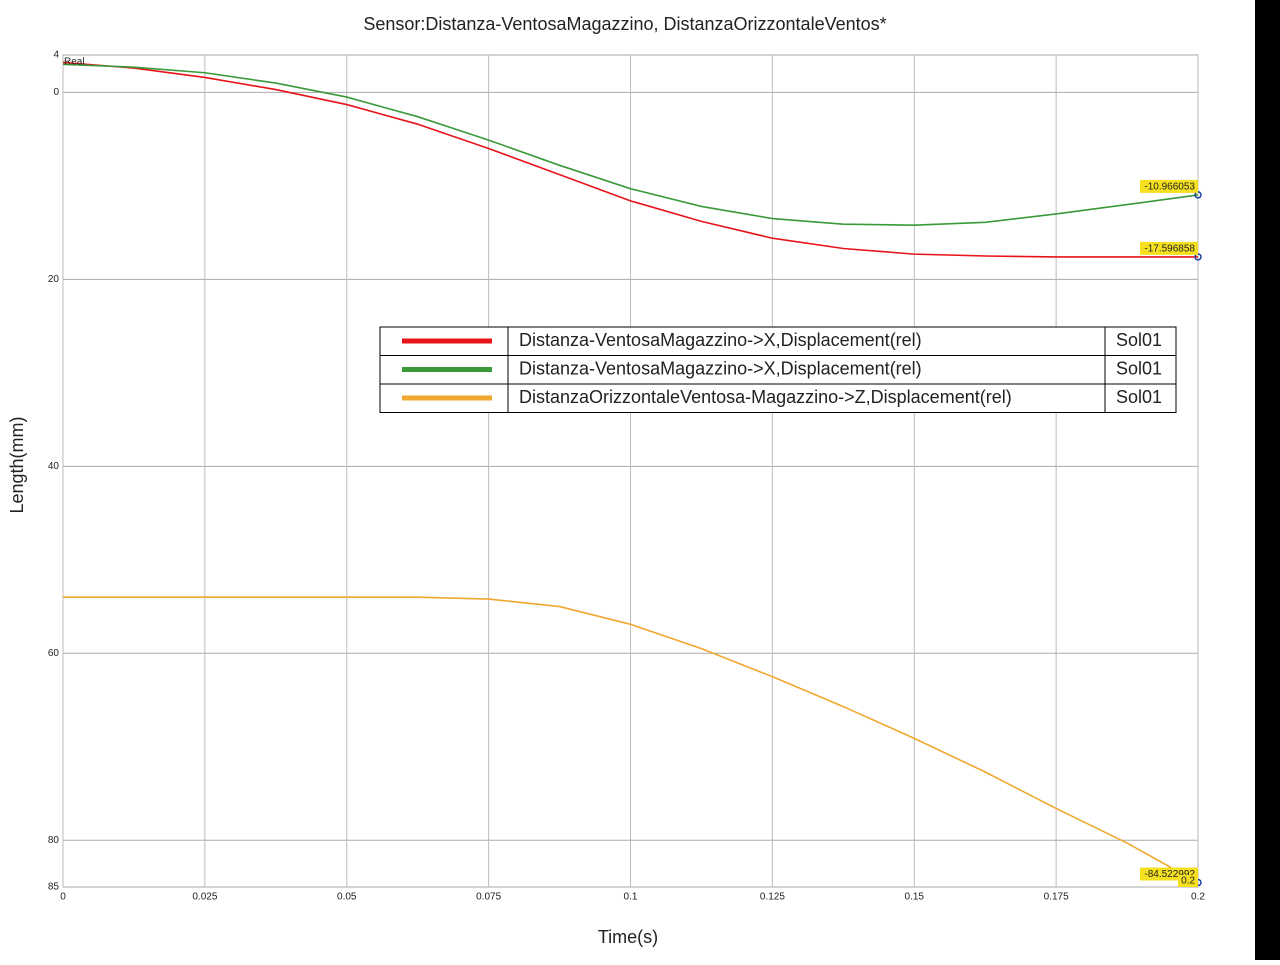 This screenshot has height=965, width=1280. What do you see at coordinates (1198, 897) in the screenshot?
I see `x-tick-label: 0.2` at bounding box center [1198, 897].